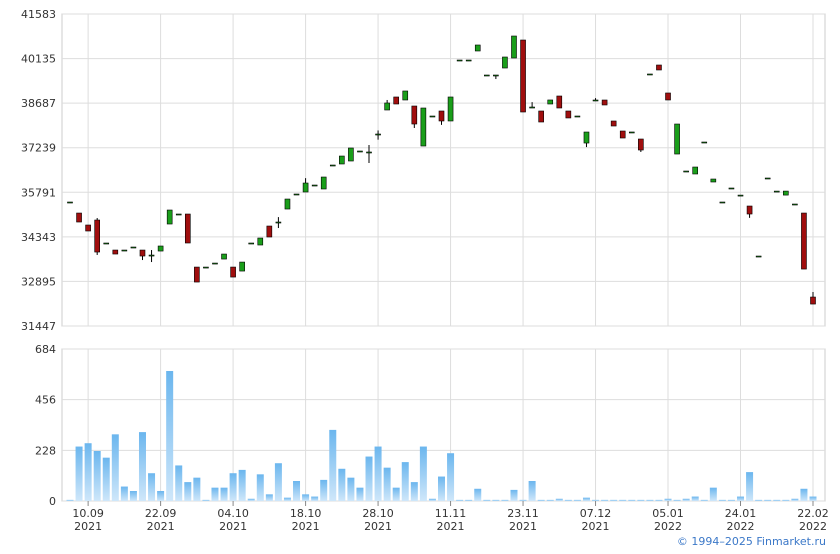 The height and width of the screenshot is (554, 840). What do you see at coordinates (523, 513) in the screenshot?
I see `x-tick-label: 23.11` at bounding box center [523, 513].